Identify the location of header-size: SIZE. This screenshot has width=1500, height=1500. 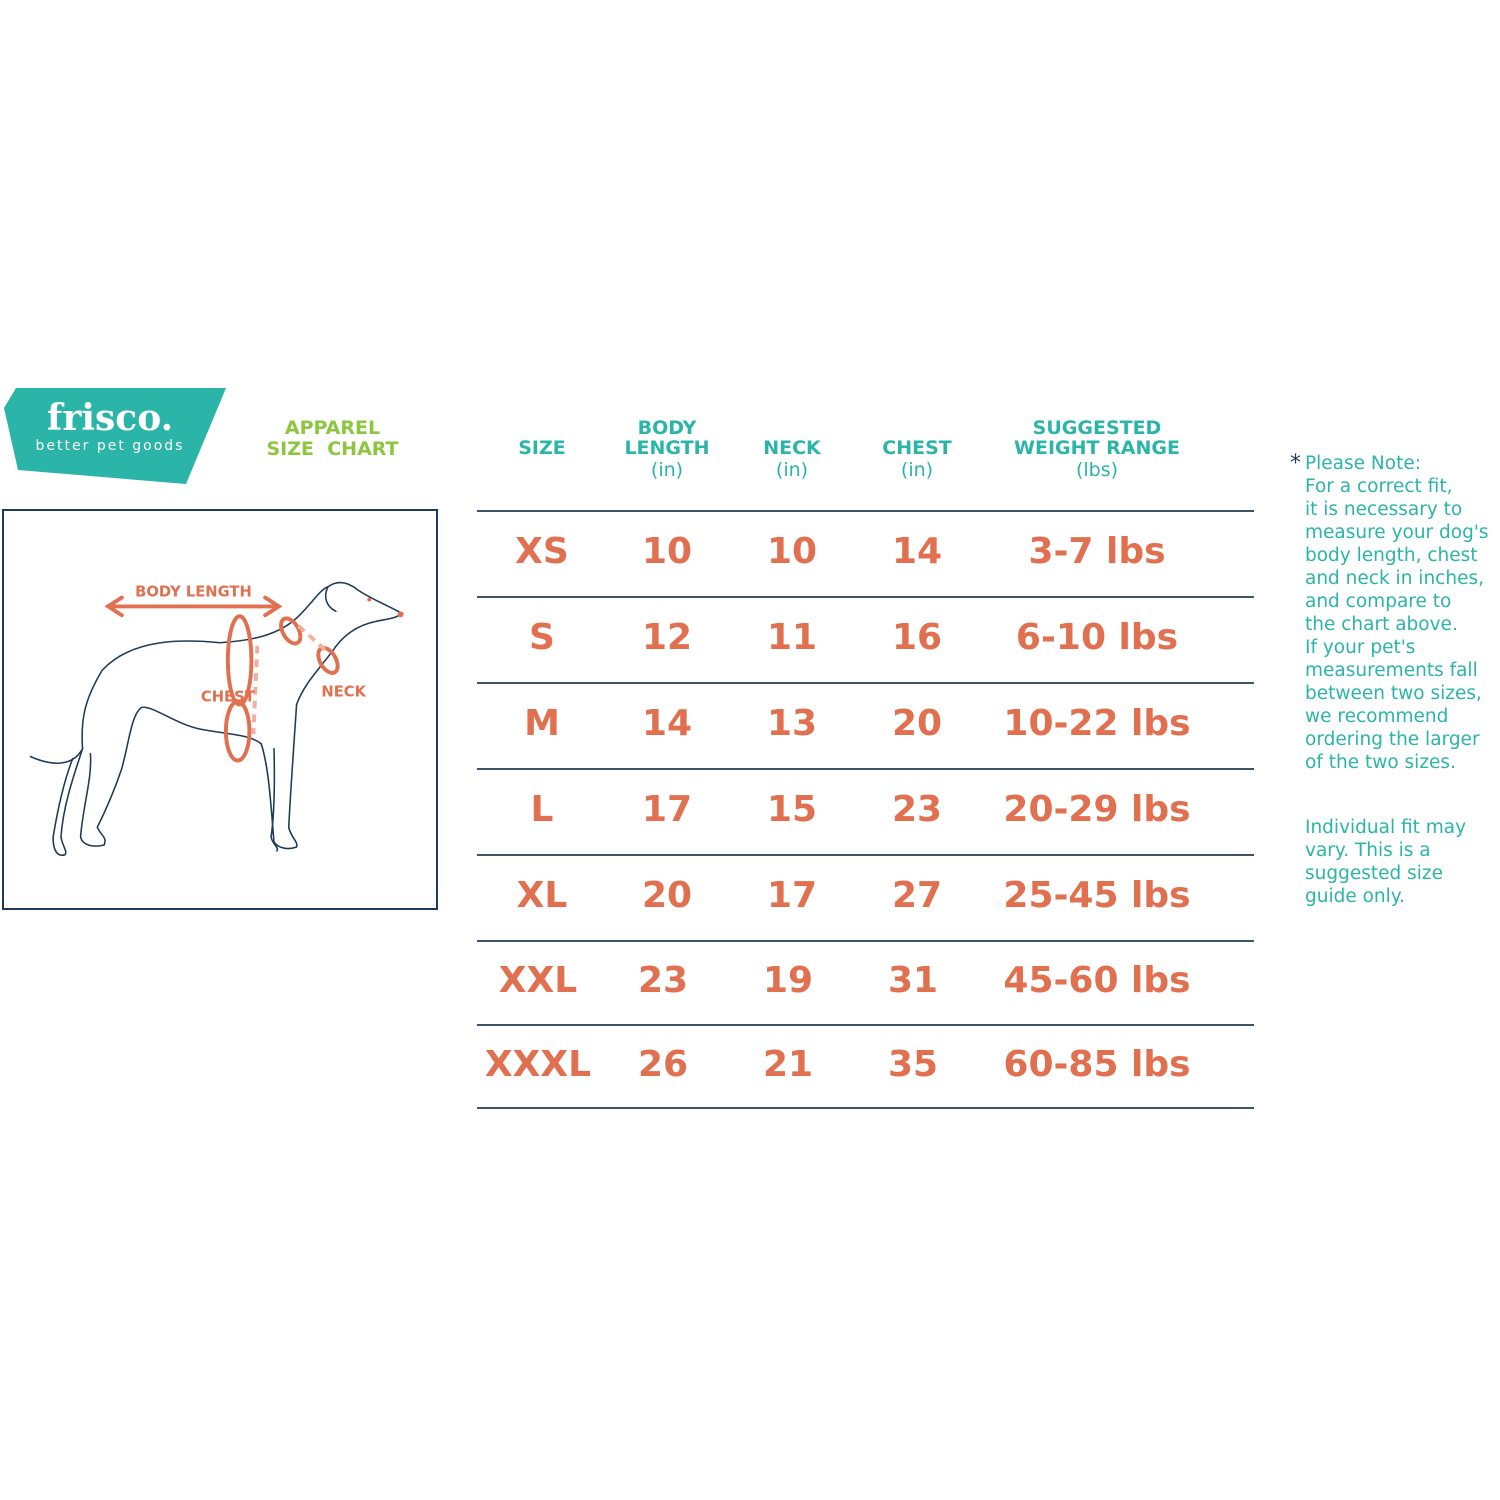
(542, 450).